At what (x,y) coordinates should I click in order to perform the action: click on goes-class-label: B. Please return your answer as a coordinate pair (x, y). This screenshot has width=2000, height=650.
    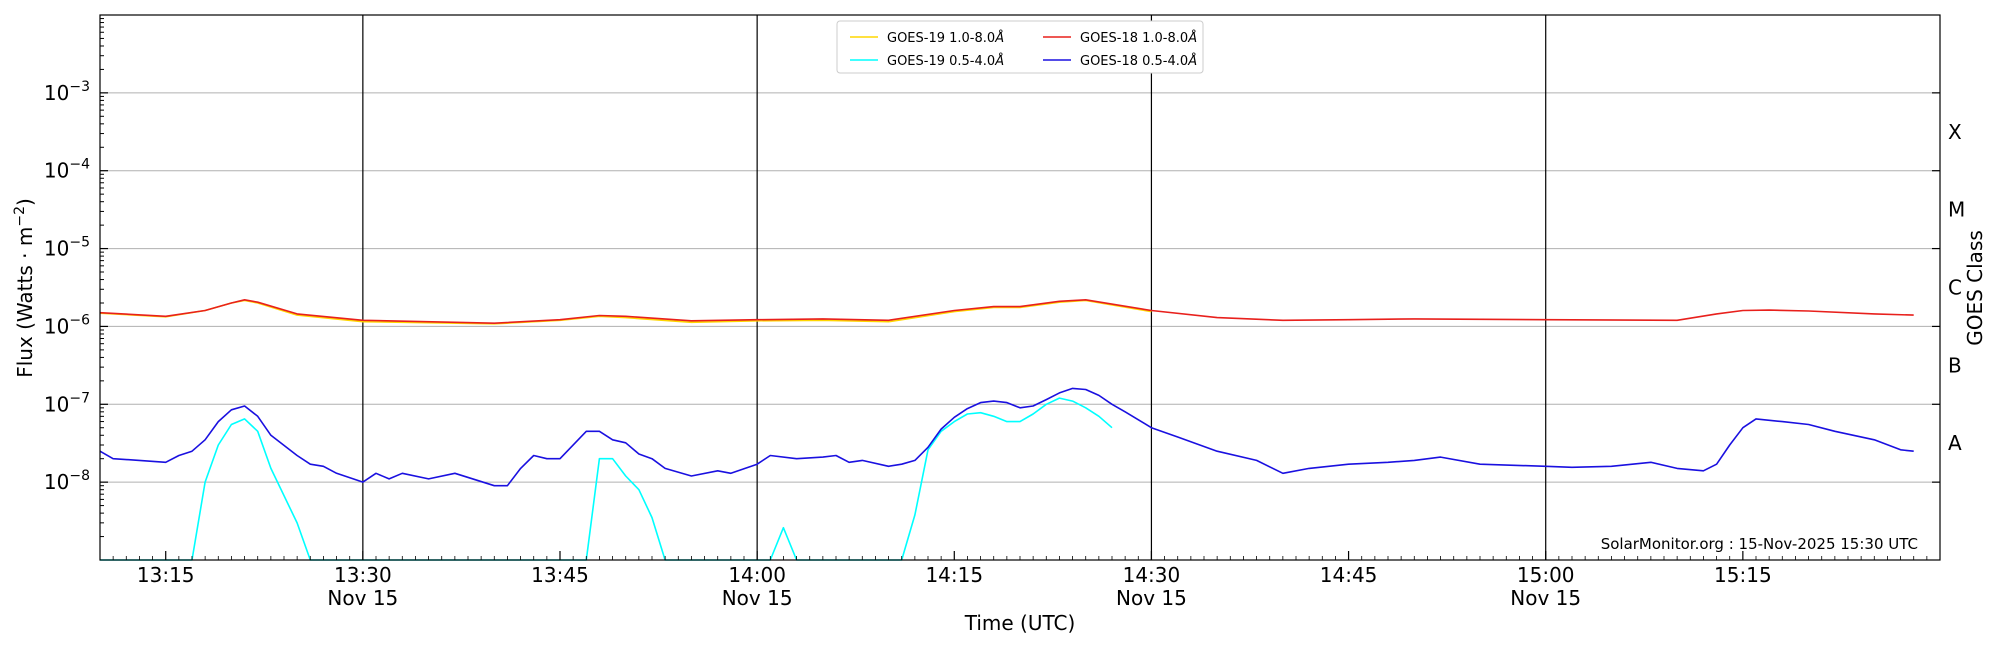
    Looking at the image, I should click on (1955, 365).